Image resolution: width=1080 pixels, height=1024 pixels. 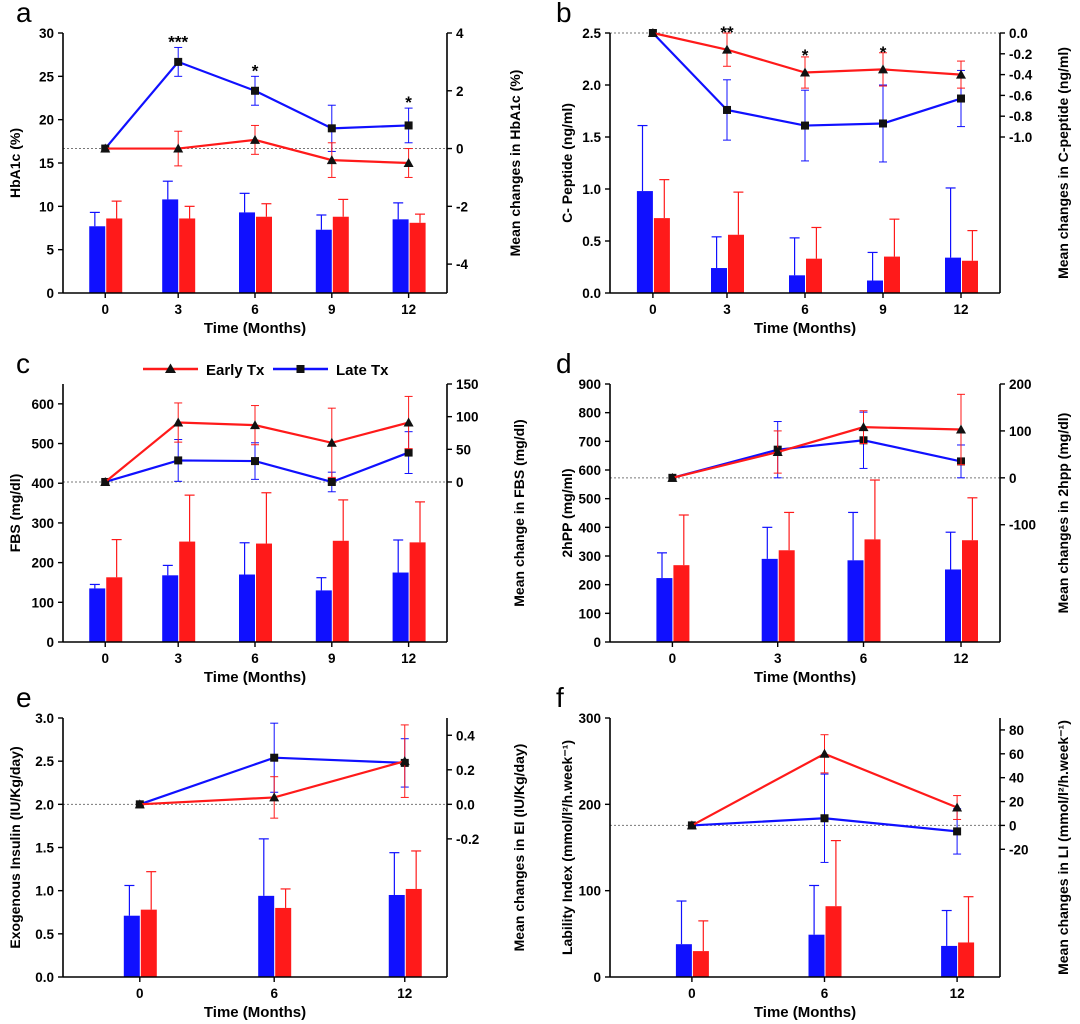 I want to click on y-tick-label: 300, so click(x=42, y=523).